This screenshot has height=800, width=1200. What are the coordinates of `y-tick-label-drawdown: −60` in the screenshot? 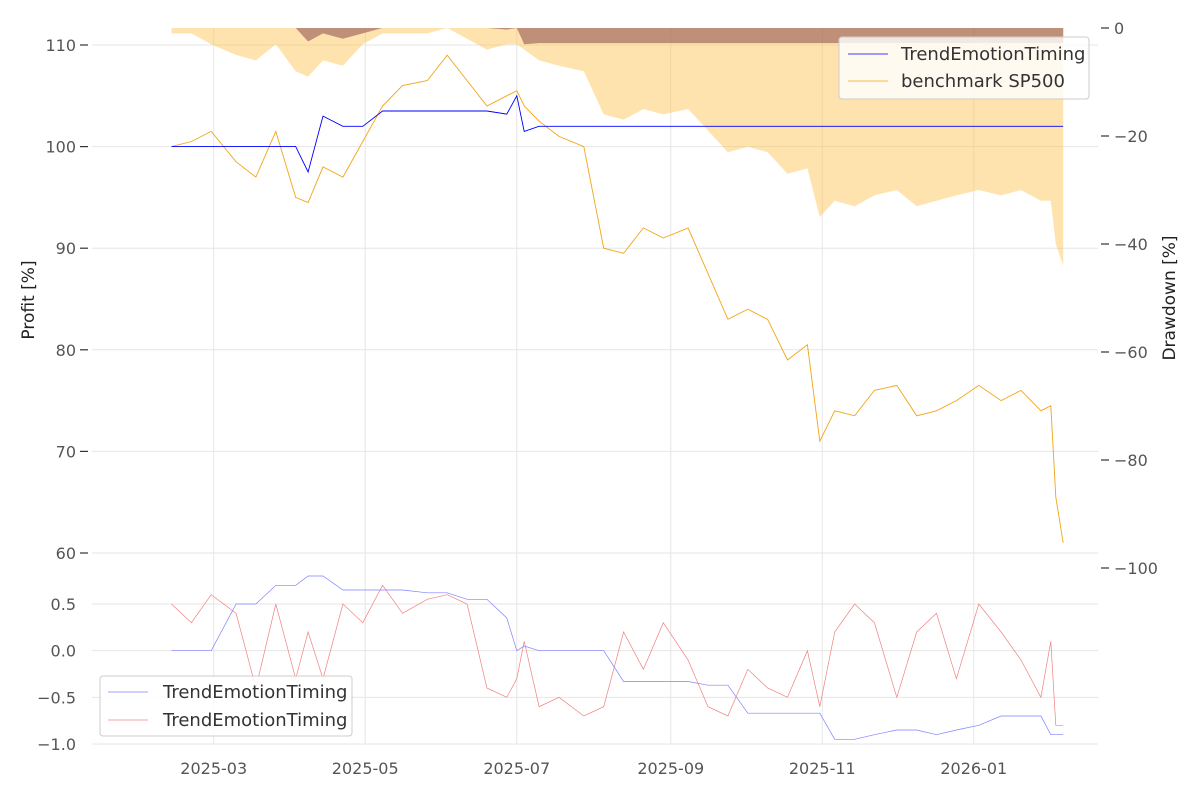 It's located at (1131, 352).